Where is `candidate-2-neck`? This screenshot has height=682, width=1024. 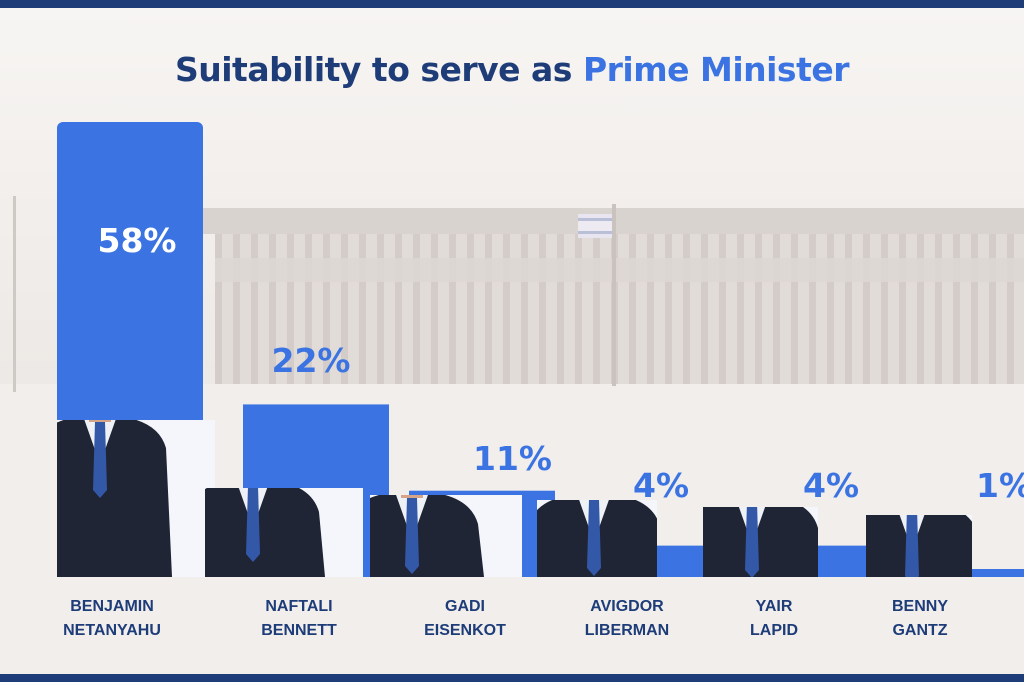 candidate-2-neck is located at coordinates (412, 496).